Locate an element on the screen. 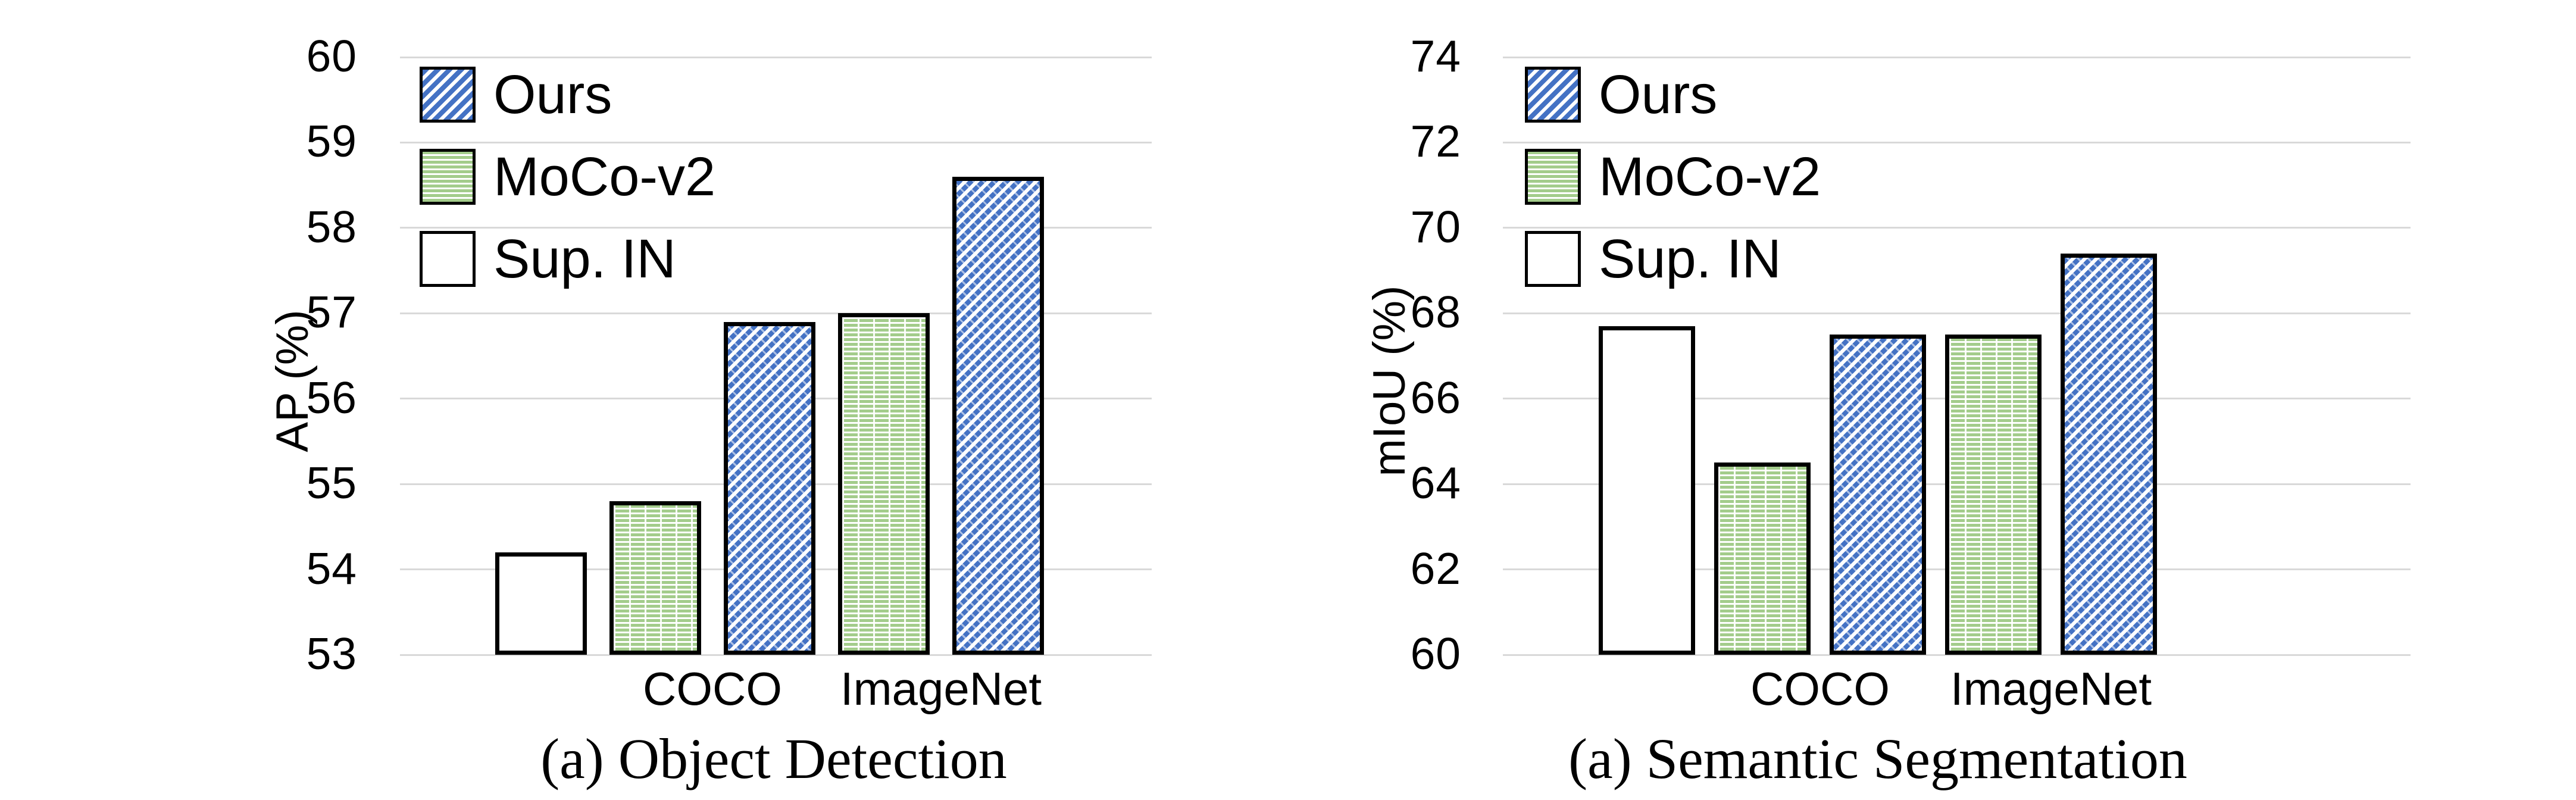 This screenshot has width=2576, height=800. y-axis-title: mIoU (%) is located at coordinates (1389, 381).